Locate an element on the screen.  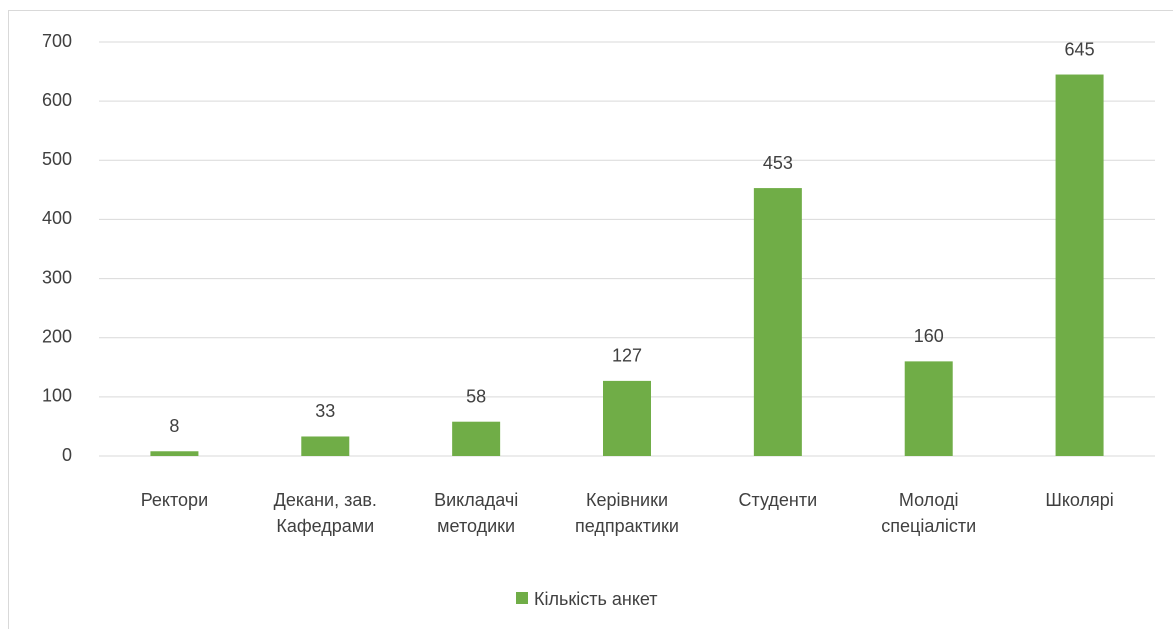
legend-swatch is located at coordinates (522, 598).